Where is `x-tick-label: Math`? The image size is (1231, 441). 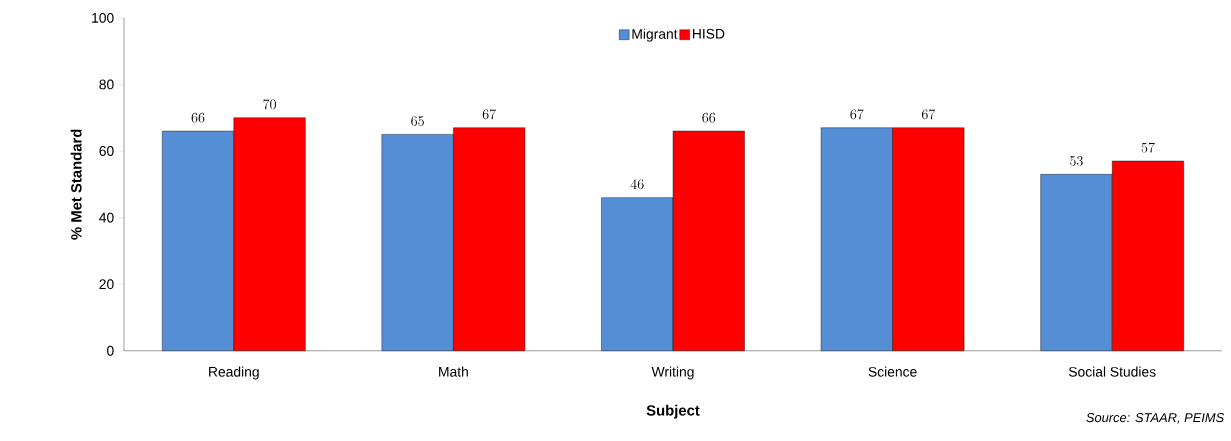 x-tick-label: Math is located at coordinates (453, 371).